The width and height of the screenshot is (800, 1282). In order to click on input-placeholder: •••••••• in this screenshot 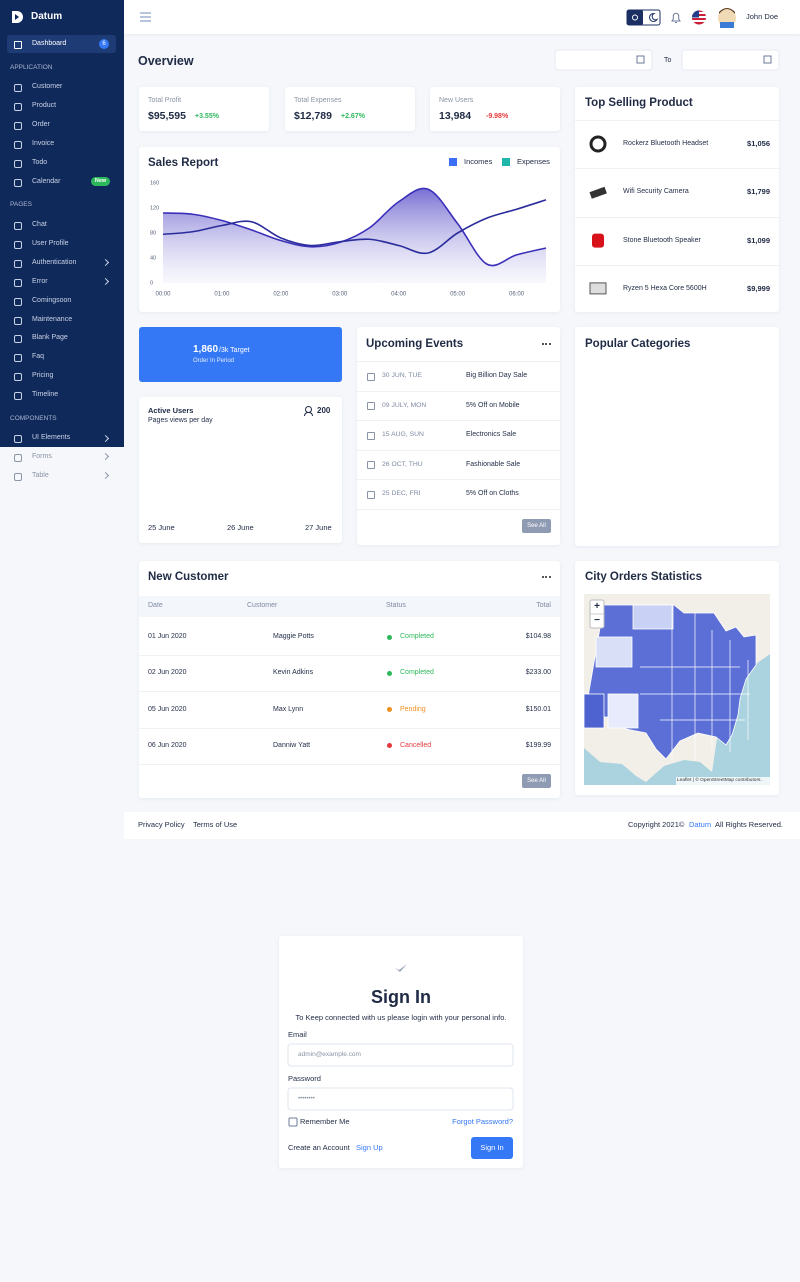, I will do `click(306, 1099)`.